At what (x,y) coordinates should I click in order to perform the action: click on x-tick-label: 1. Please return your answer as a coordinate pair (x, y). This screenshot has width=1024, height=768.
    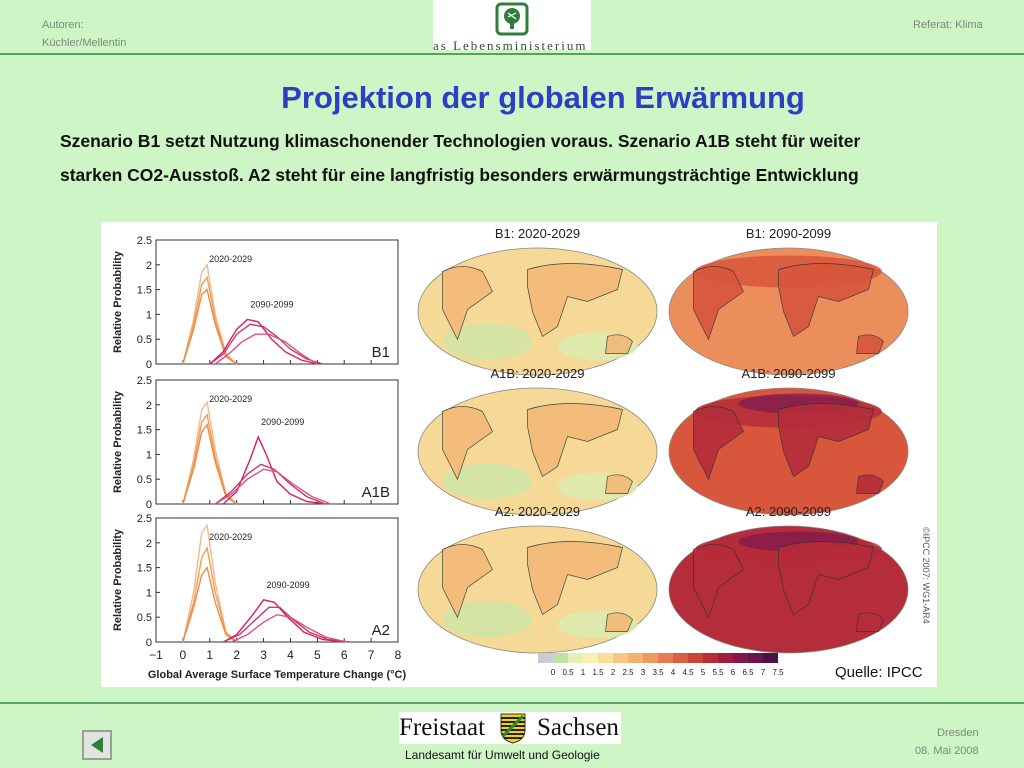
    Looking at the image, I should click on (209, 655).